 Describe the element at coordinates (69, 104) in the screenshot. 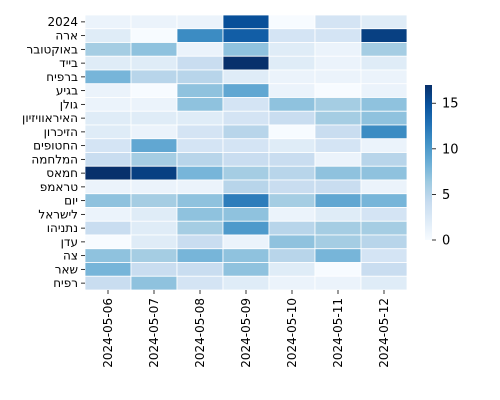

I see `y-tick-label: גולן` at that location.